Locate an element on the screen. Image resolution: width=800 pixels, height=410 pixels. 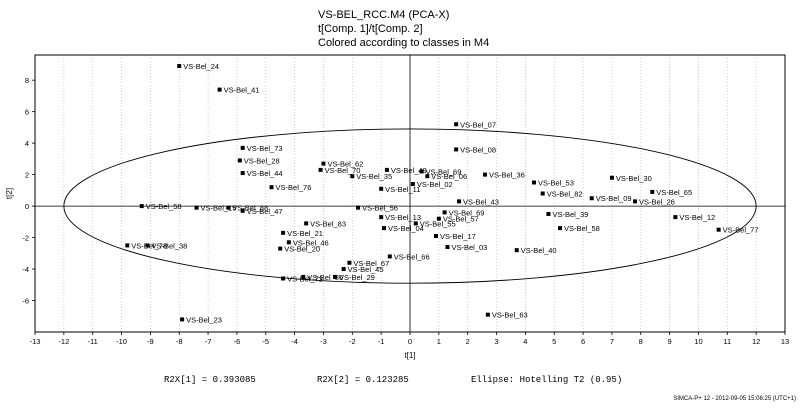
x-tick-label: -6 is located at coordinates (237, 341).